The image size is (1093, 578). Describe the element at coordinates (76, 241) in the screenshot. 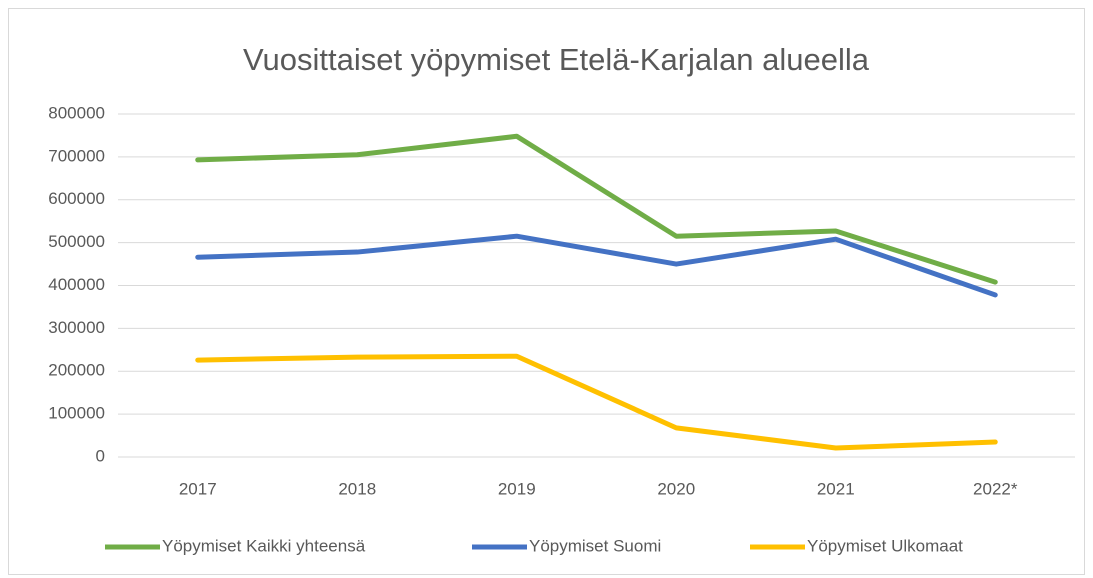

I see `y-tick-label: 500000` at that location.